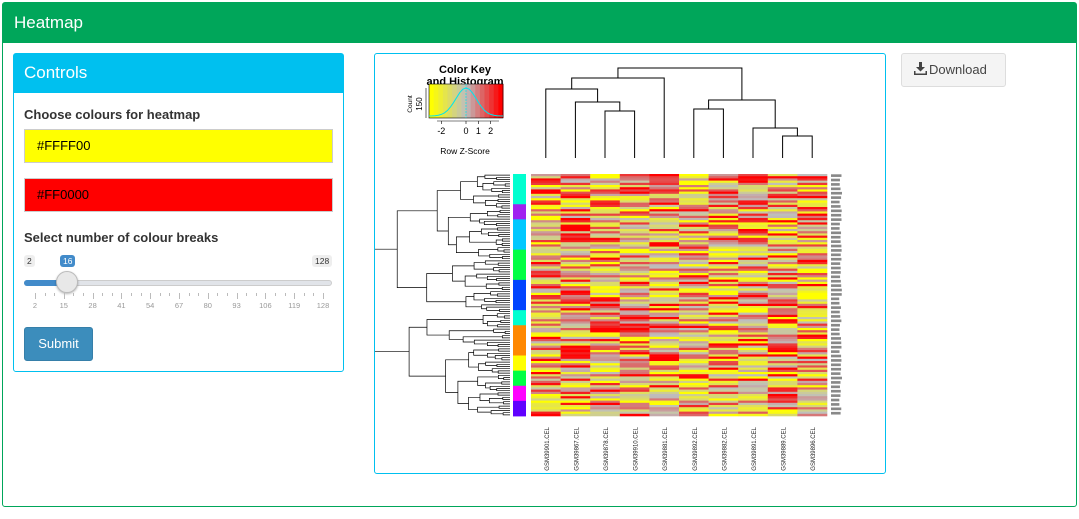 The height and width of the screenshot is (519, 1079). I want to click on column-dendrogram-branch, so click(680, 83).